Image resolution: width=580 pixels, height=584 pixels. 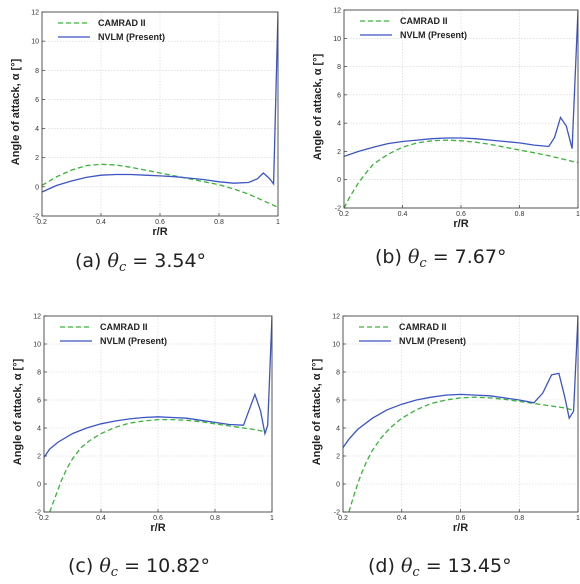 What do you see at coordinates (39, 373) in the screenshot?
I see `chart-2-y-tick-label: 8` at bounding box center [39, 373].